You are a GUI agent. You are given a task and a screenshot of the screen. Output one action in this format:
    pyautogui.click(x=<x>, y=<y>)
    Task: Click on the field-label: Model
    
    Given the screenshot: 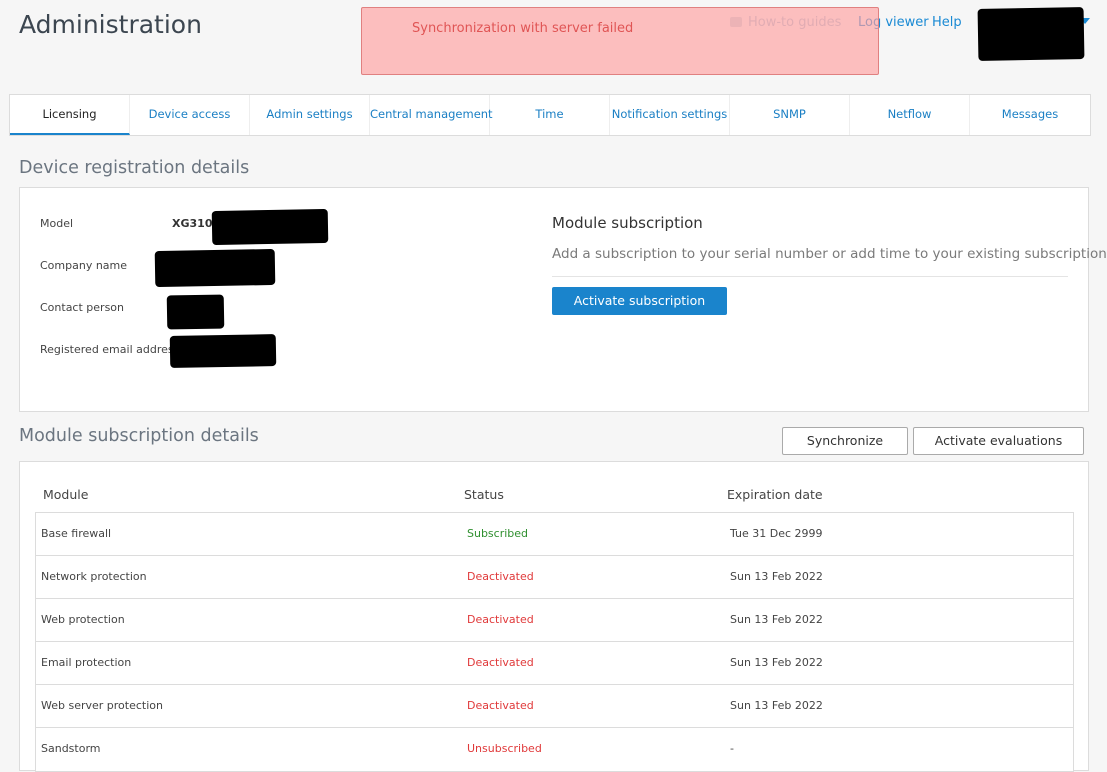 What is the action you would take?
    pyautogui.click(x=57, y=223)
    